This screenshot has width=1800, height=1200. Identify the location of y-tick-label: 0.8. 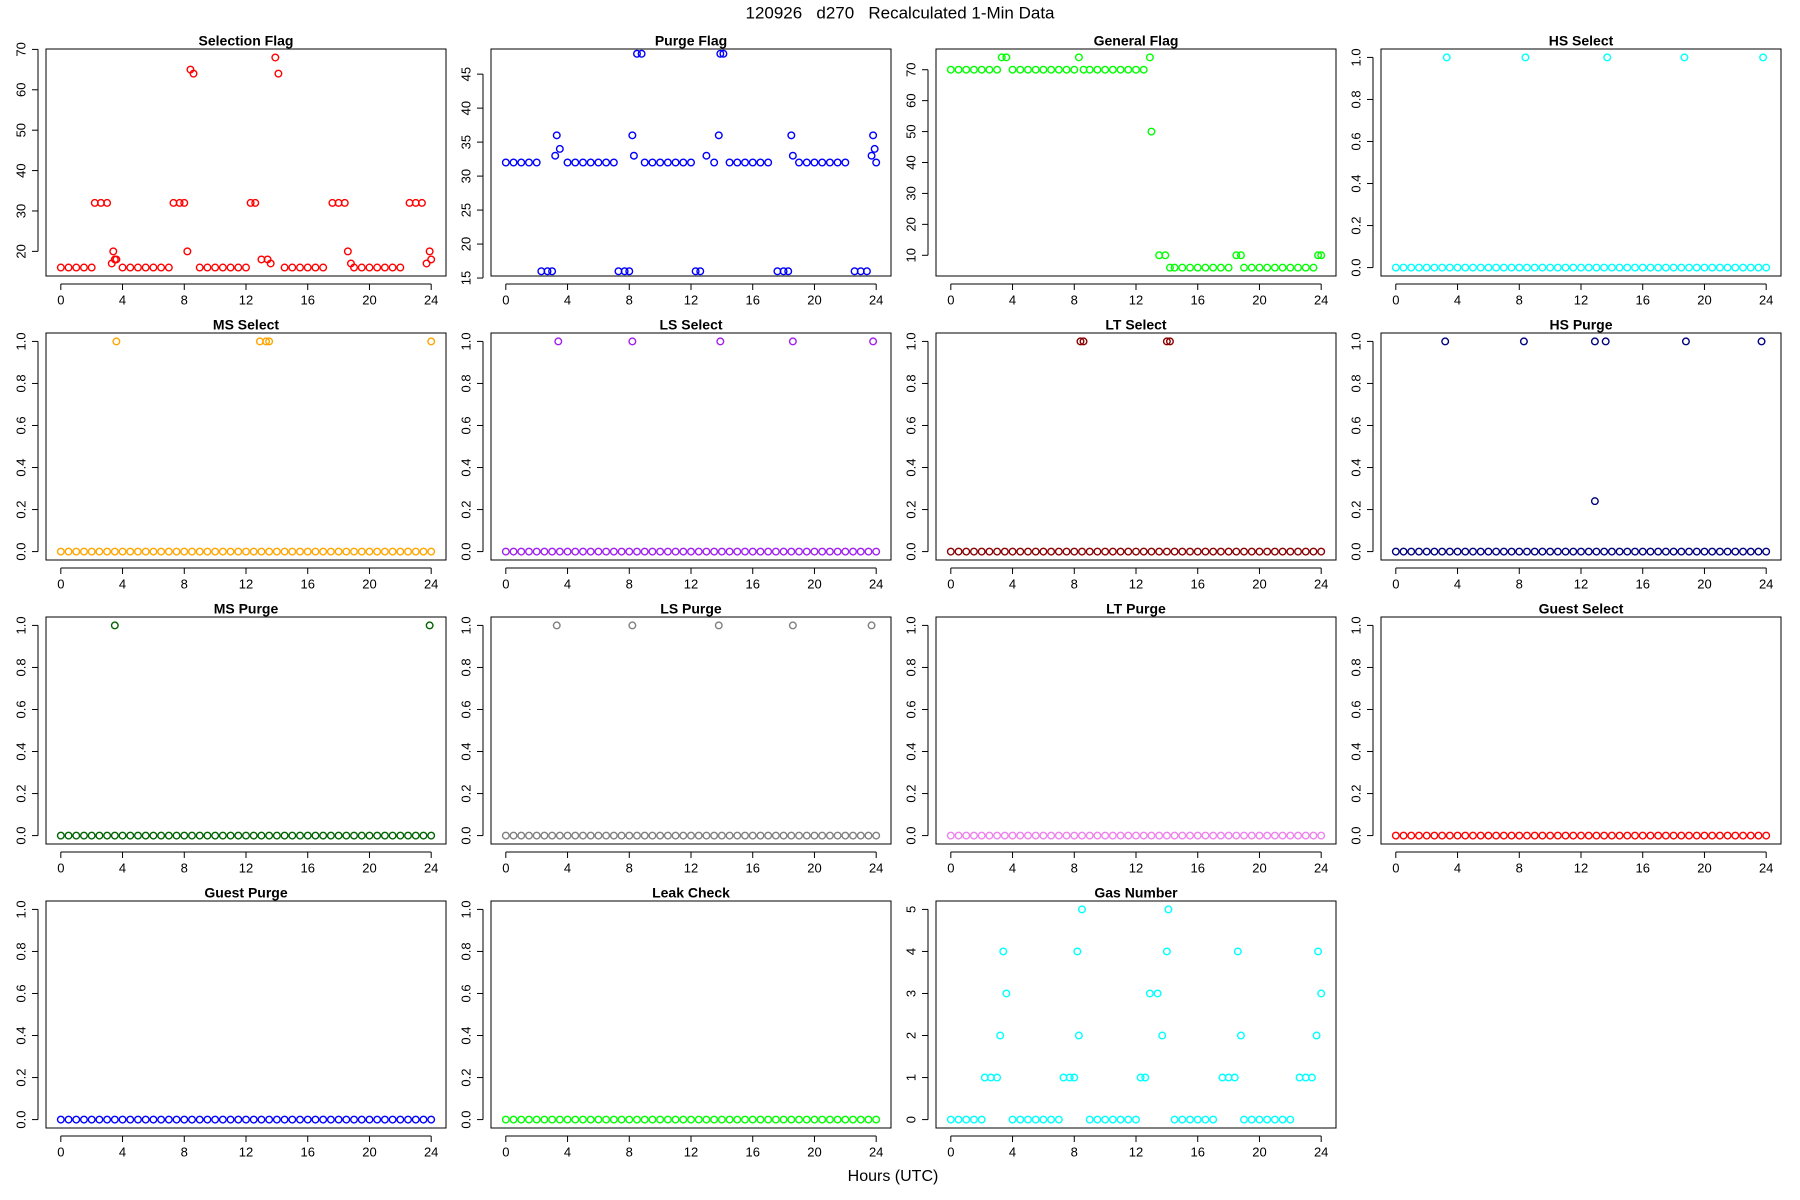
(1355, 383).